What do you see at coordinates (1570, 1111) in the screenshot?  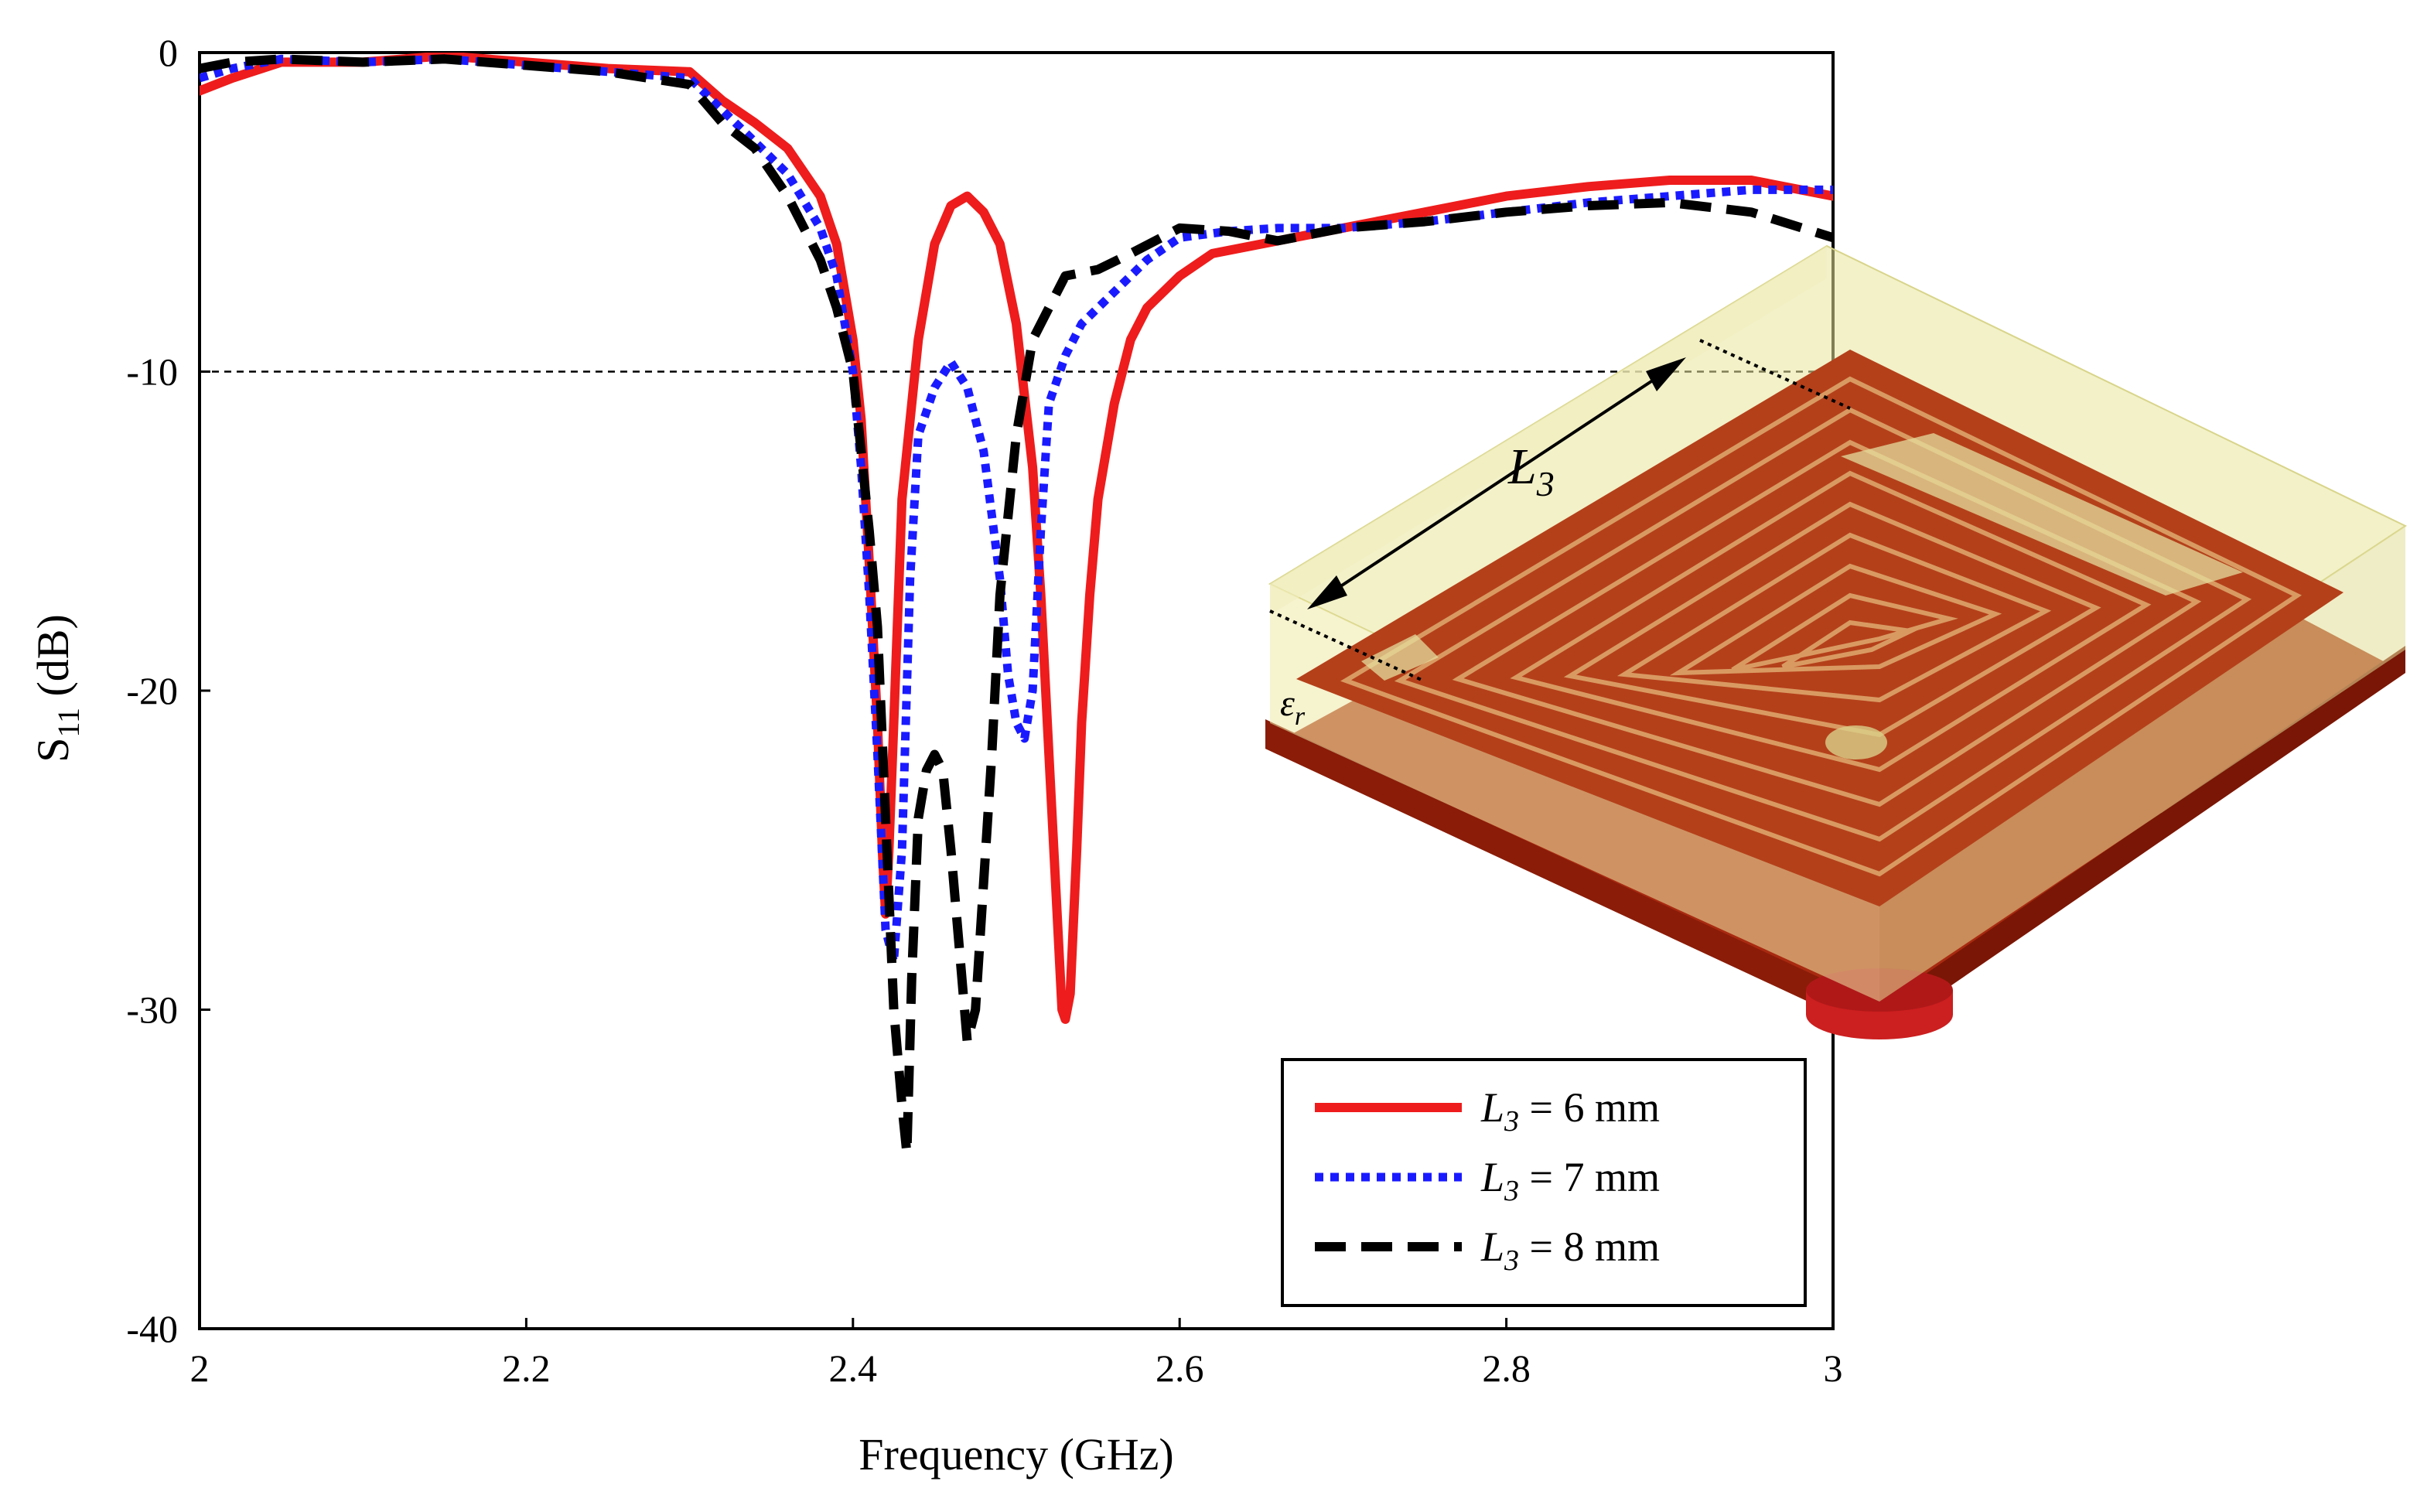 I see `legend-label: L3 = 6 mm` at bounding box center [1570, 1111].